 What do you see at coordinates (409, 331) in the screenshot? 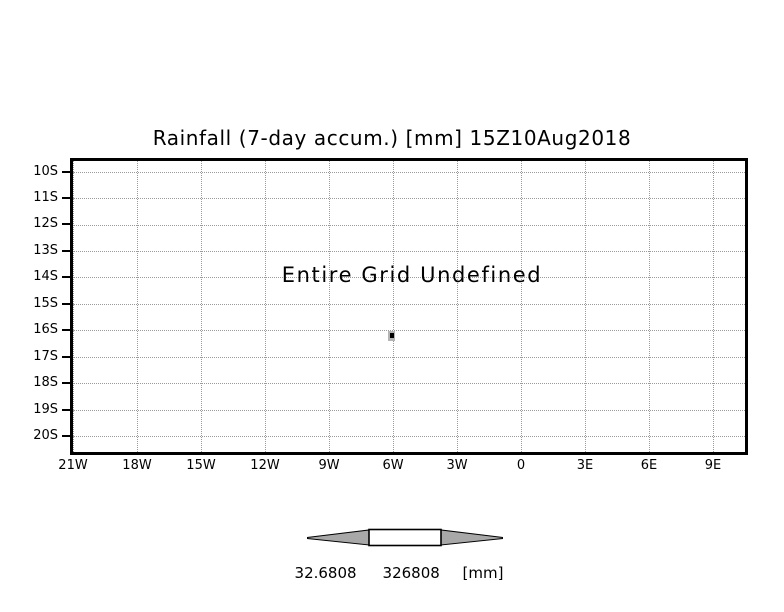
I see `gridline-horizontal-16S` at bounding box center [409, 331].